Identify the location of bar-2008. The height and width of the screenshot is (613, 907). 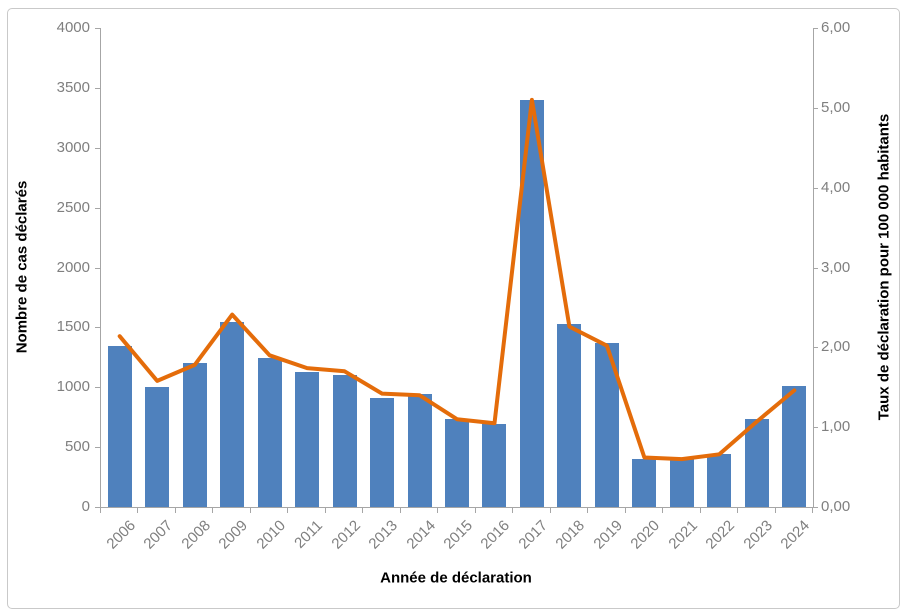
(194, 435).